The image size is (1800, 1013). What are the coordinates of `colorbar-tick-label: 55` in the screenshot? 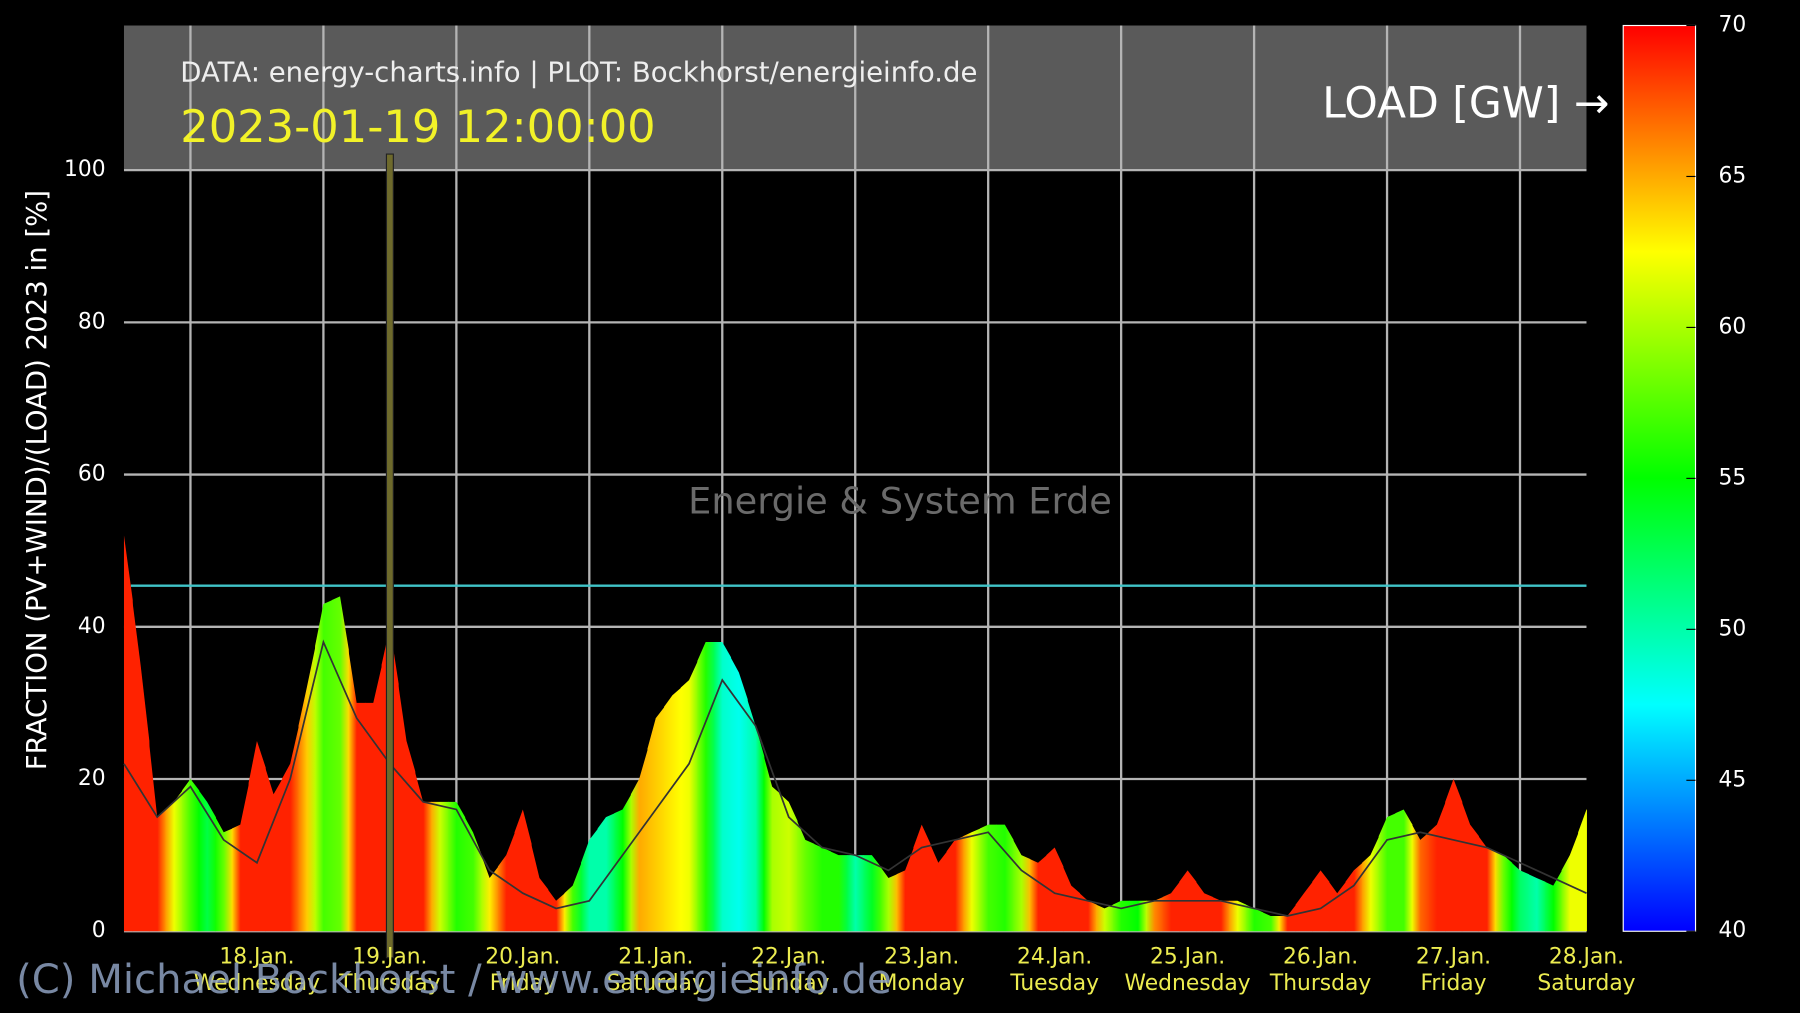 It's located at (1732, 477).